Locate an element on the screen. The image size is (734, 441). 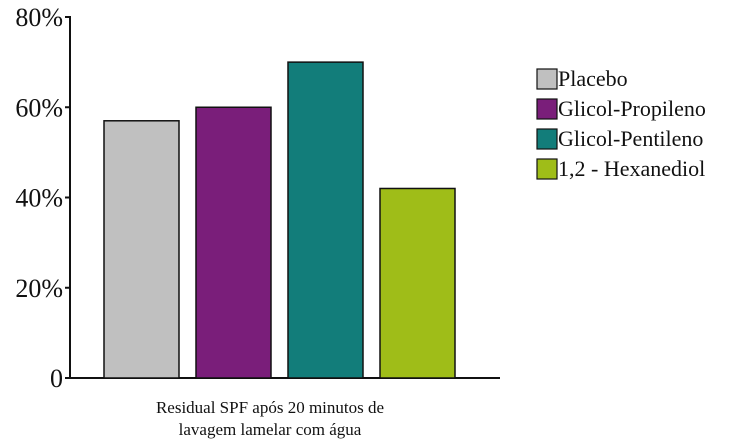
y-tick-label: 60% is located at coordinates (39, 107).